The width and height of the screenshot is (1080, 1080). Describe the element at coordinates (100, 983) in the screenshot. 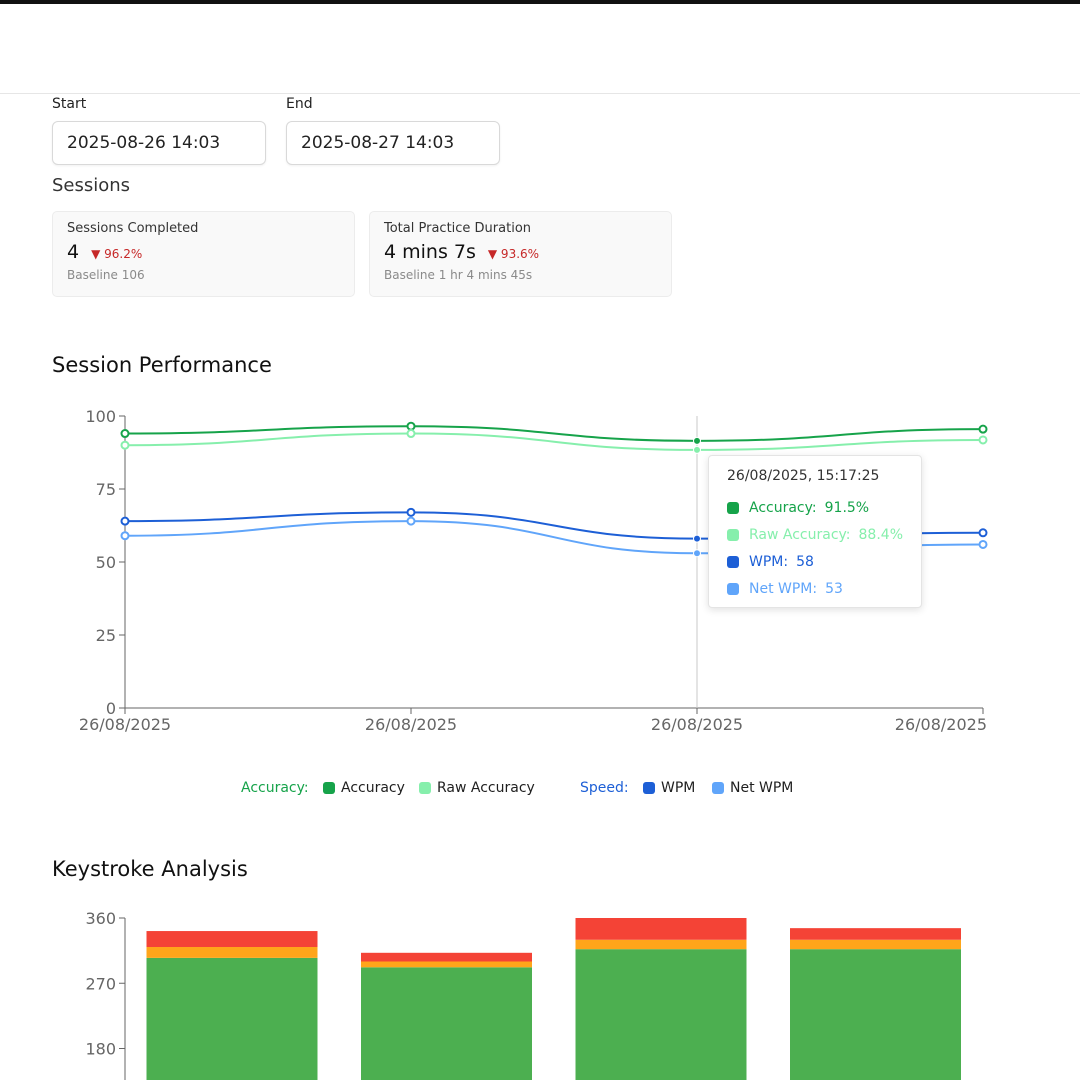

I see `y-tick-label: 270` at that location.